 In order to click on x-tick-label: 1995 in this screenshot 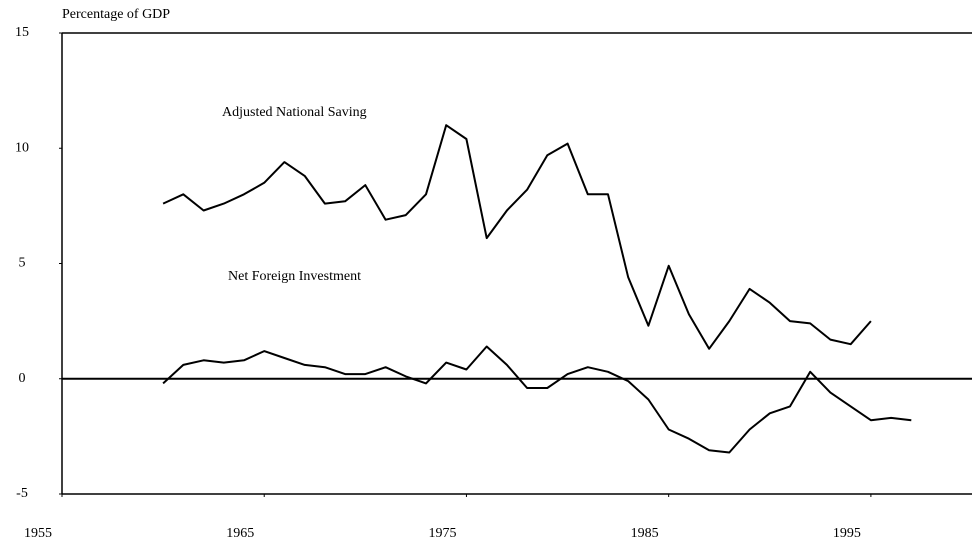, I will do `click(847, 533)`.